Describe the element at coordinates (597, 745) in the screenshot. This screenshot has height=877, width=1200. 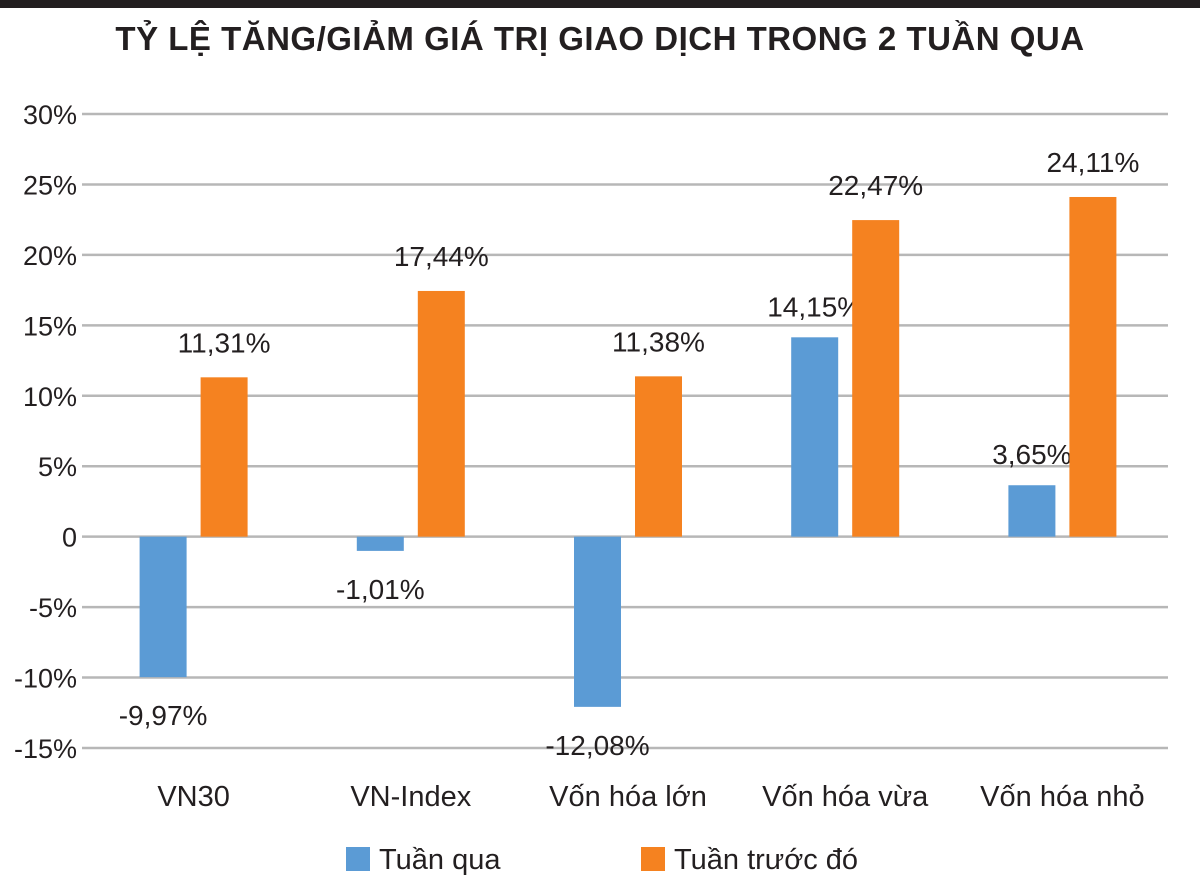
I see `data-label: -12,08%` at that location.